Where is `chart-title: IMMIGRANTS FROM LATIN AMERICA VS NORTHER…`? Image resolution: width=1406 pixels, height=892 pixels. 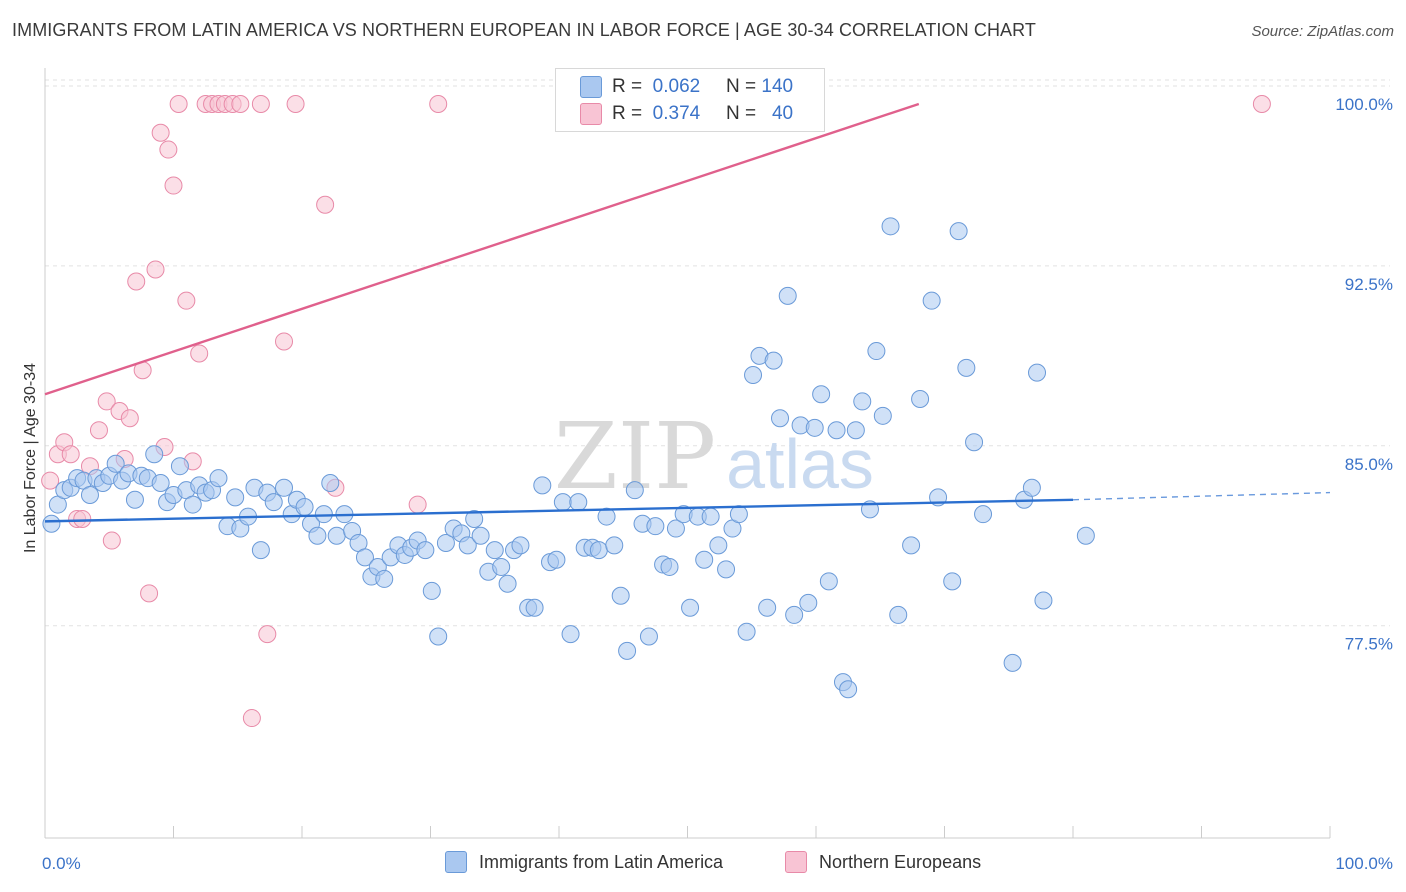 chart-title: IMMIGRANTS FROM LATIN AMERICA VS NORTHER… is located at coordinates (524, 30).